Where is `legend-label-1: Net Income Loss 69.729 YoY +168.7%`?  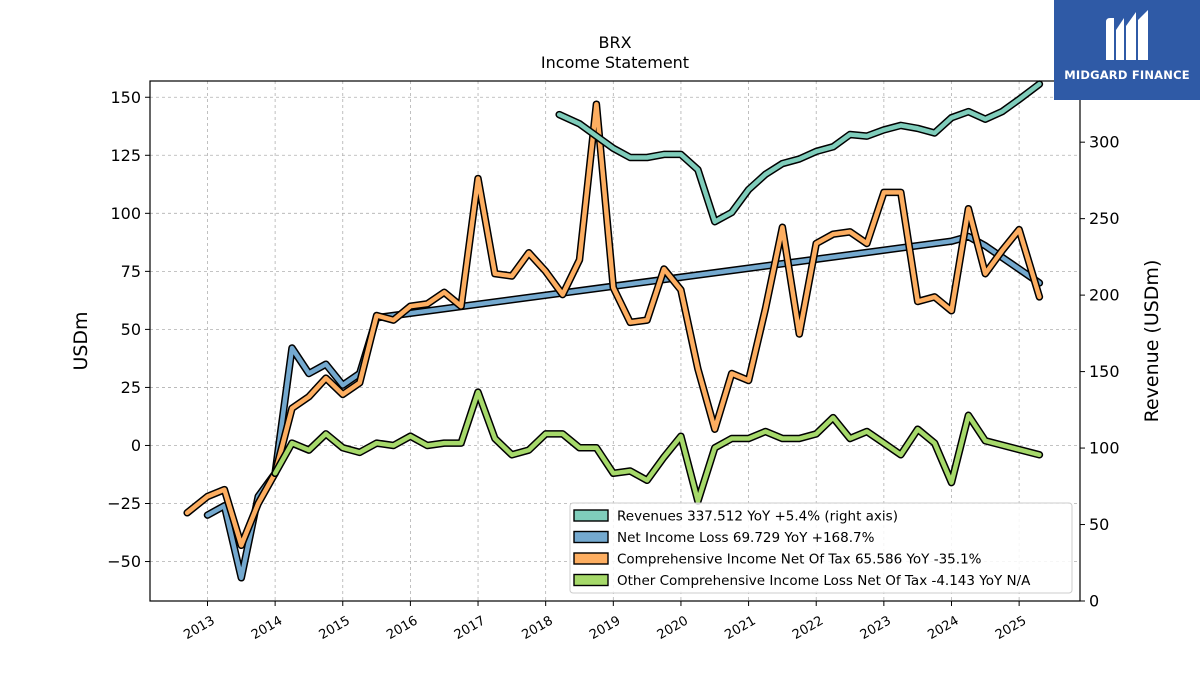
legend-label-1: Net Income Loss 69.729 YoY +168.7% is located at coordinates (746, 538).